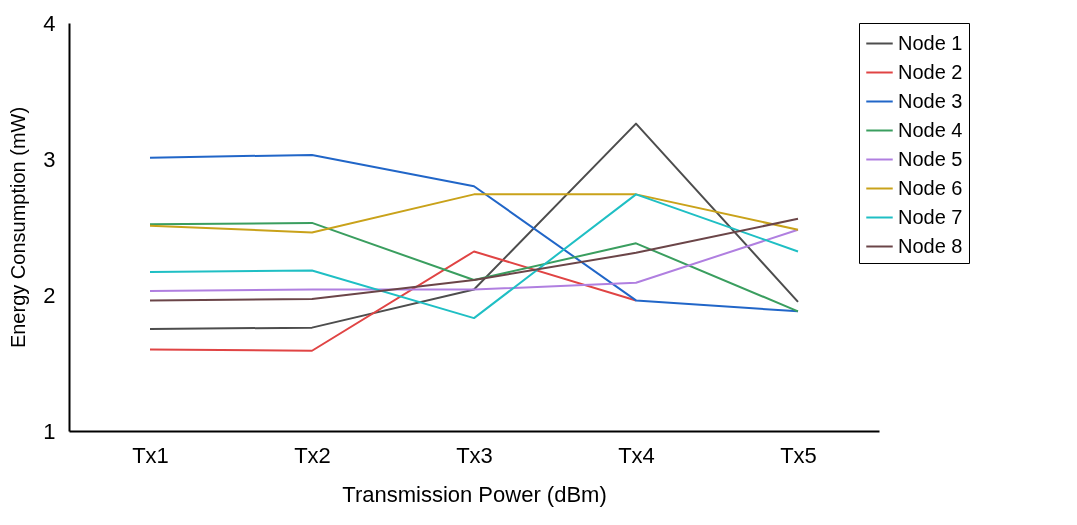 The image size is (1077, 525). I want to click on legend-label: Node 6, so click(930, 187).